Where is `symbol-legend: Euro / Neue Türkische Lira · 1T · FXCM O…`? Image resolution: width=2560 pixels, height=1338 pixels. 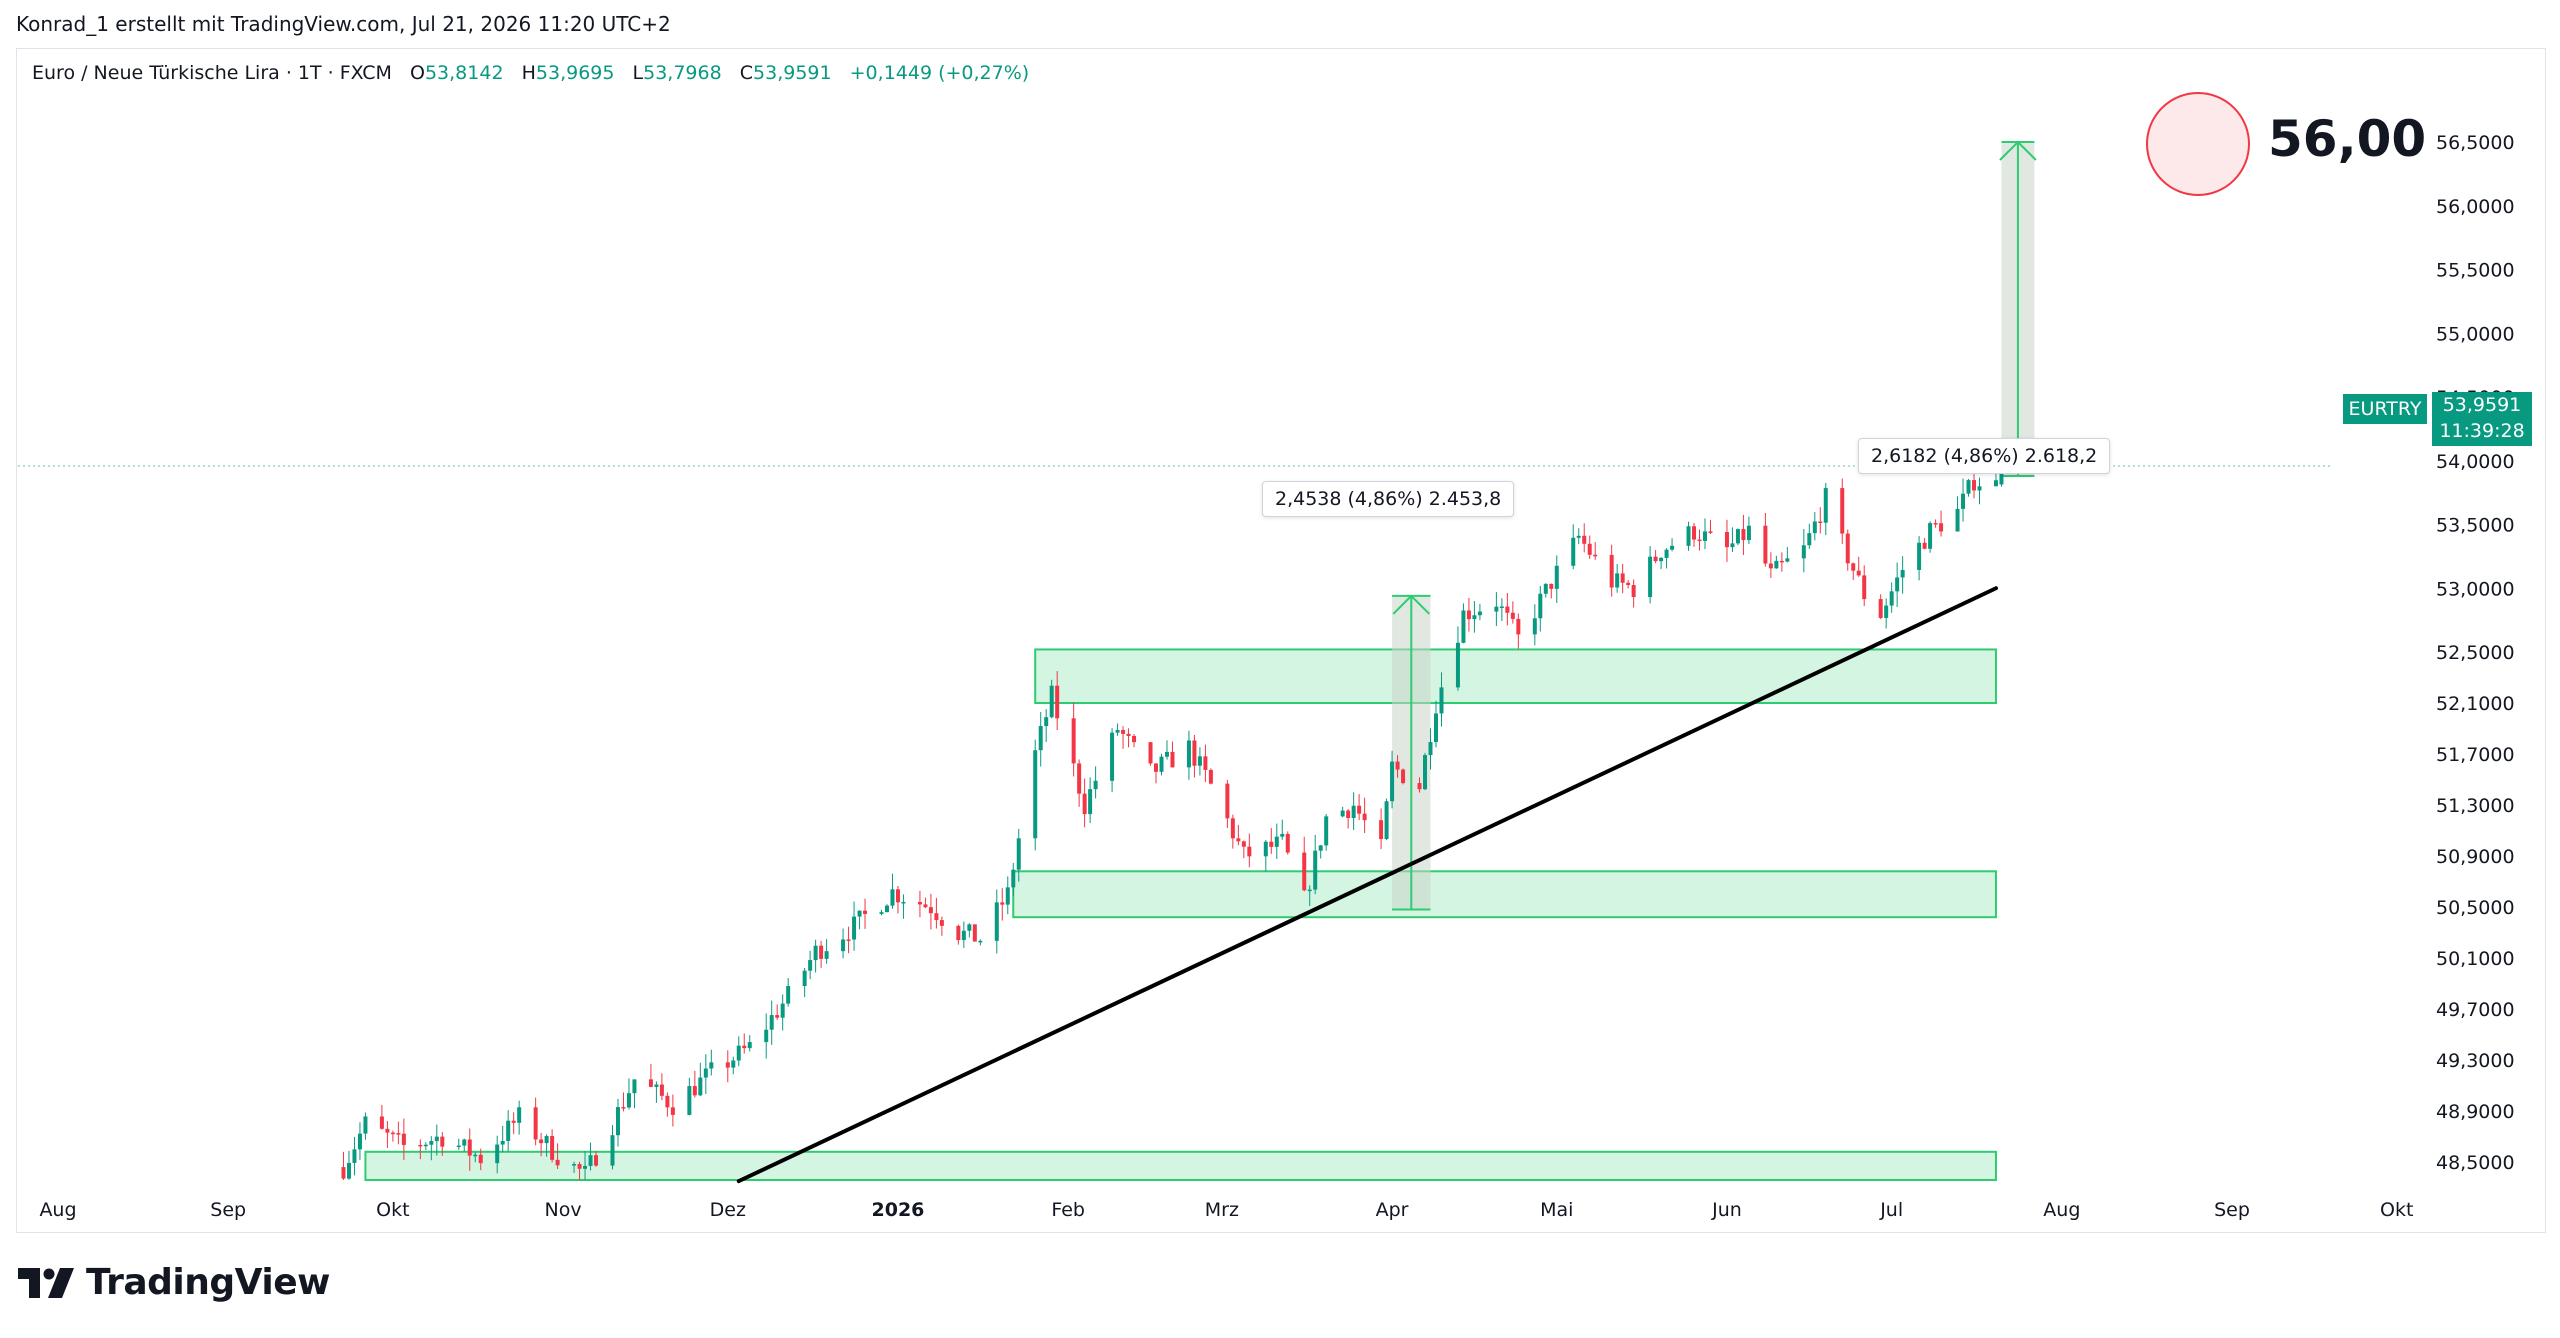
symbol-legend: Euro / Neue Türkische Lira · 1T · FXCM O… is located at coordinates (530, 73).